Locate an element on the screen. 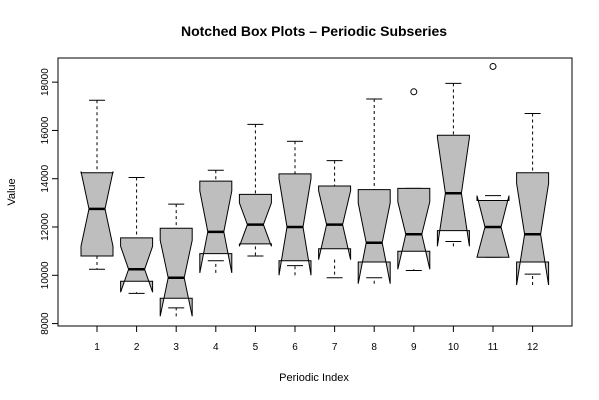 This screenshot has width=599, height=400. x-tick-label: 9 is located at coordinates (414, 347).